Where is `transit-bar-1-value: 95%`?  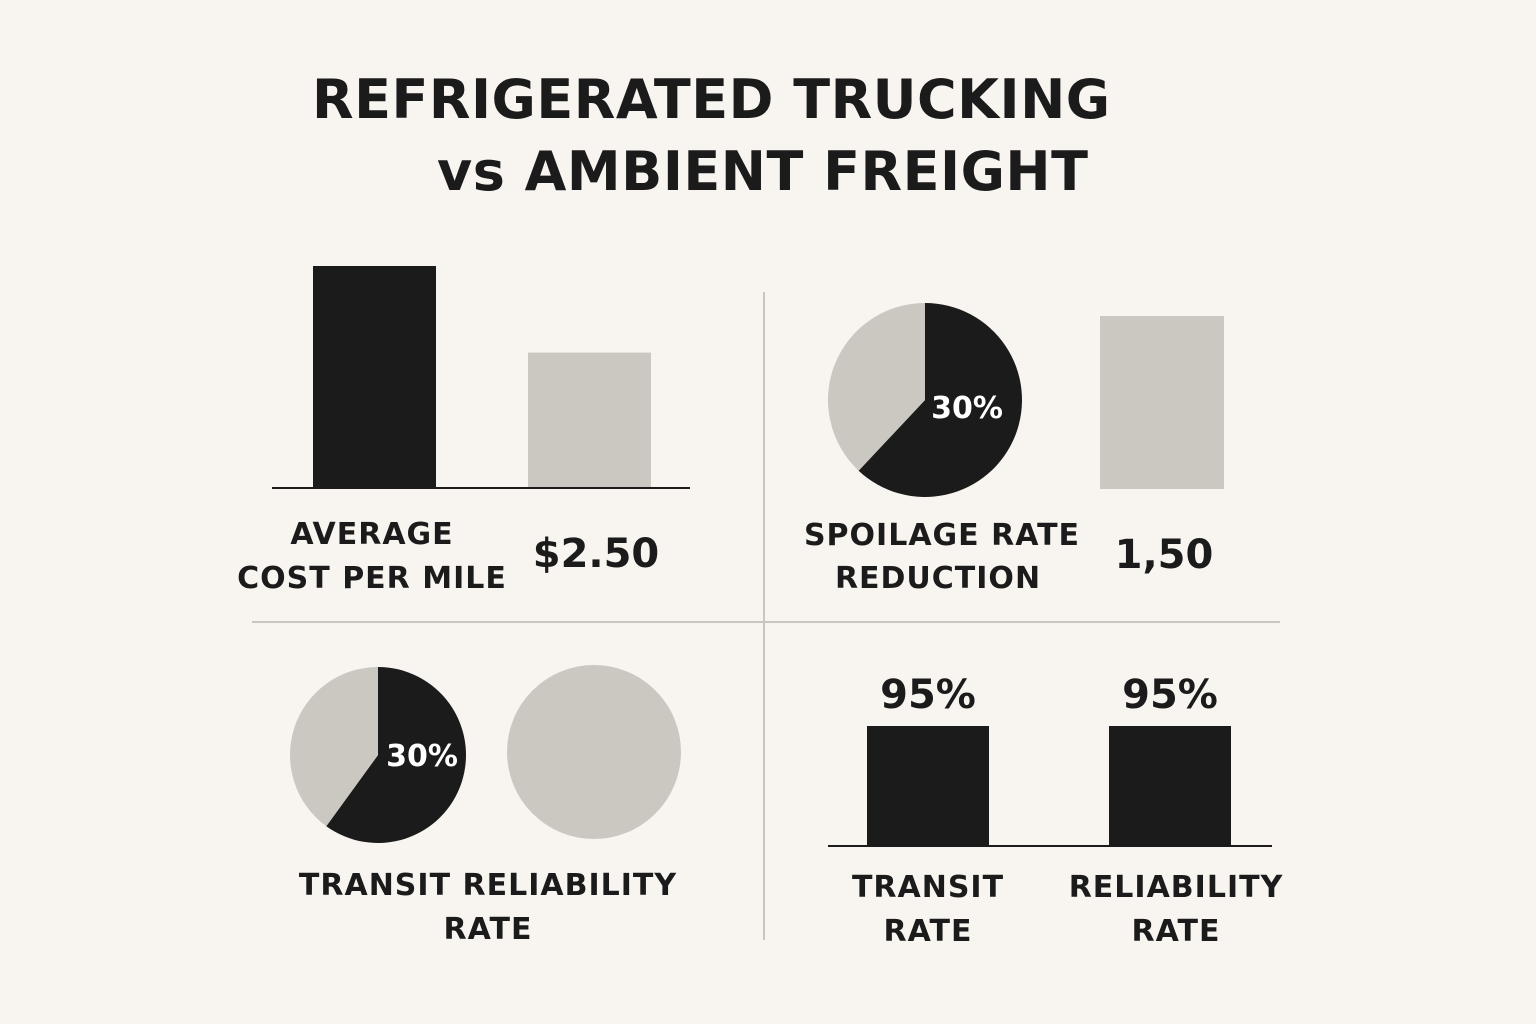
transit-bar-1-value: 95% is located at coordinates (928, 695).